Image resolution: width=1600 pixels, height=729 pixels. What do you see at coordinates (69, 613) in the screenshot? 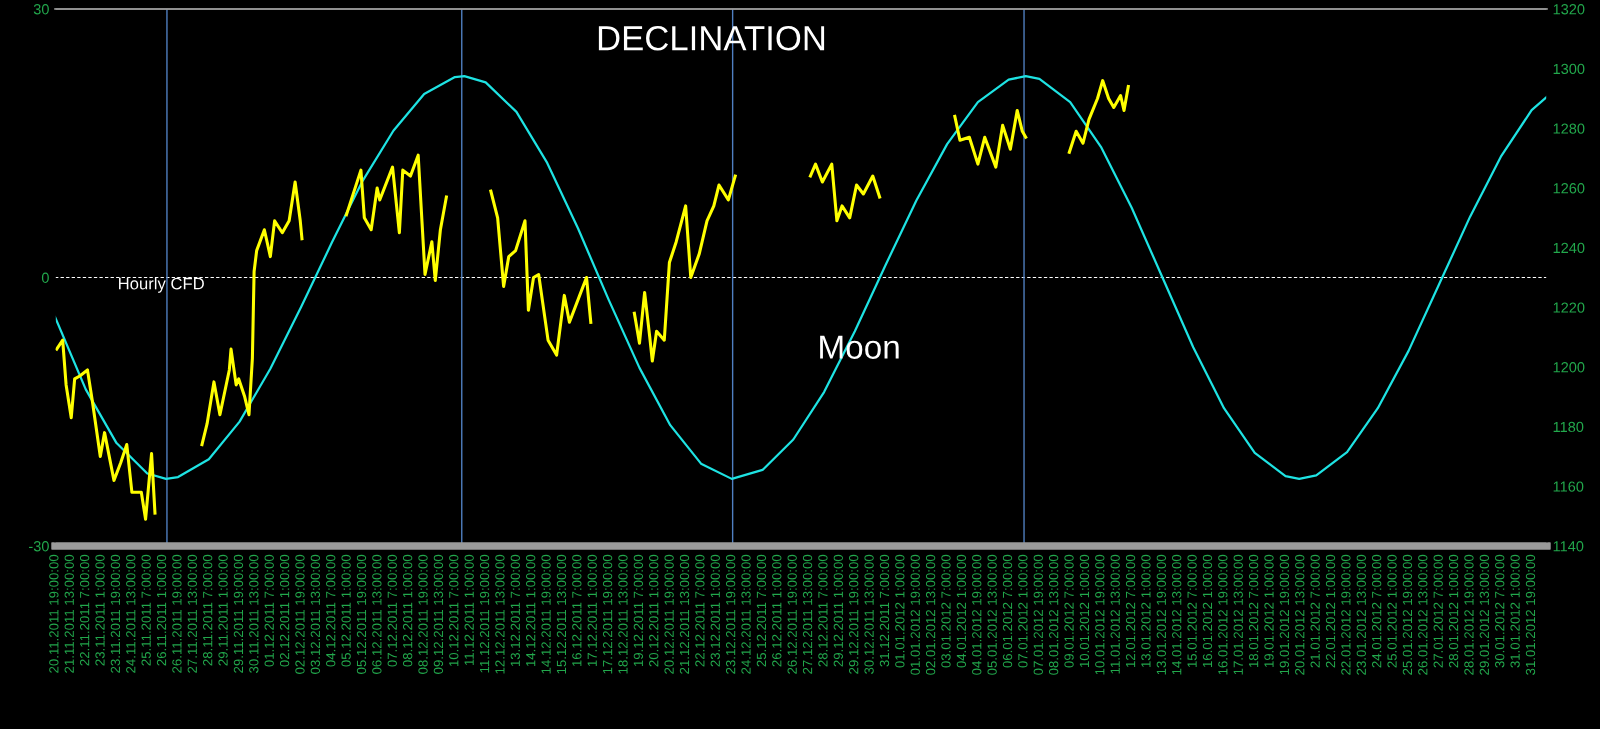
I see `x-tick-label: 21.11.2011 13:00:00` at bounding box center [69, 613].